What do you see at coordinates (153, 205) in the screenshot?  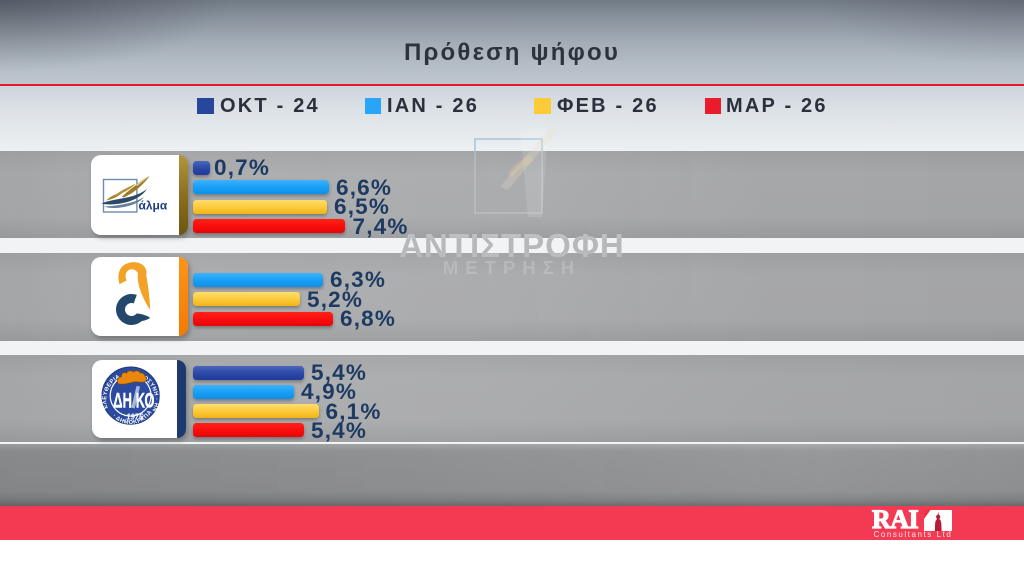 I see `svg-text: άλμα` at bounding box center [153, 205].